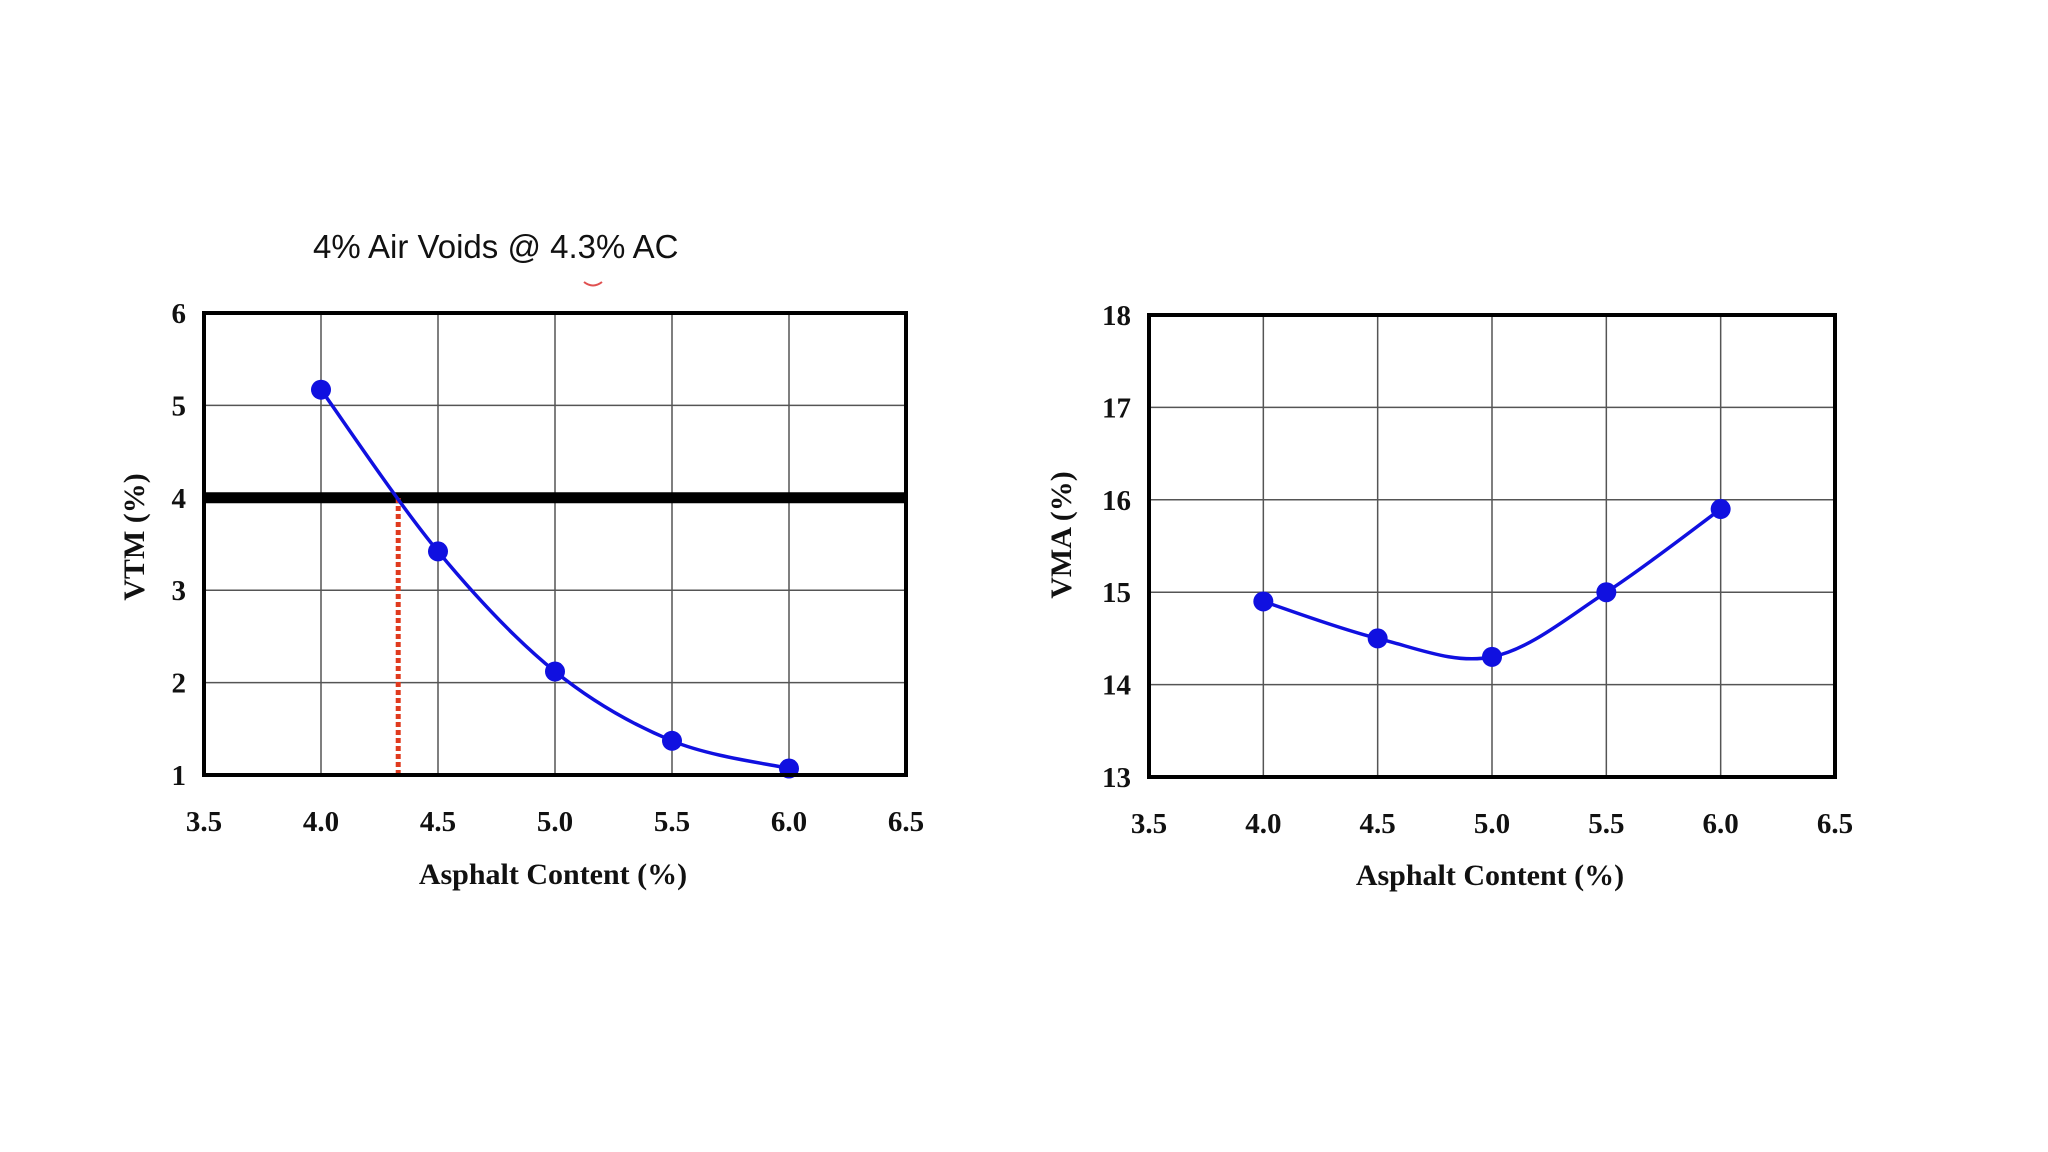 The image size is (2048, 1152). Describe the element at coordinates (593, 284) in the screenshot. I see `annotation-underline-mark` at that location.